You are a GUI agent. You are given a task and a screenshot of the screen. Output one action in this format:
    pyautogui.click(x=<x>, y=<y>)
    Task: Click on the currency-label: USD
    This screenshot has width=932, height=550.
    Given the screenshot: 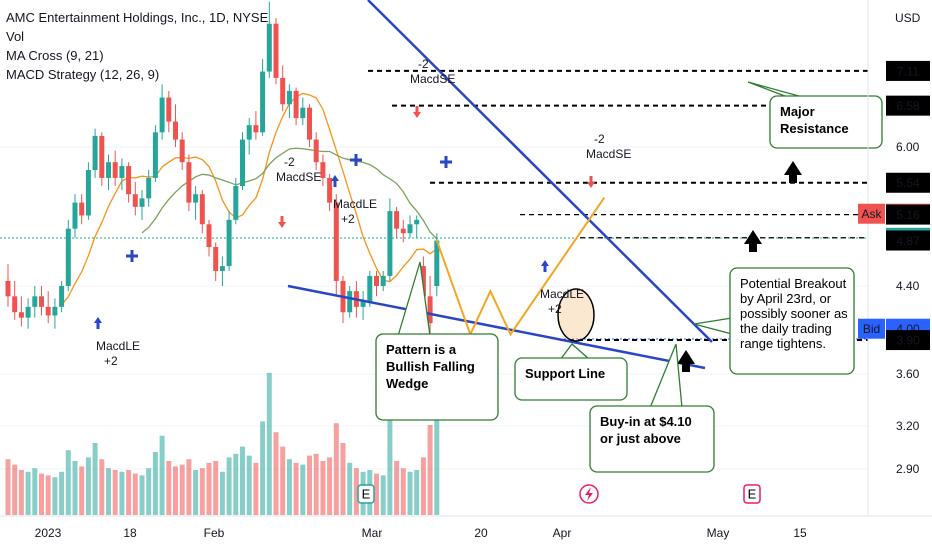 What is the action you would take?
    pyautogui.click(x=908, y=18)
    